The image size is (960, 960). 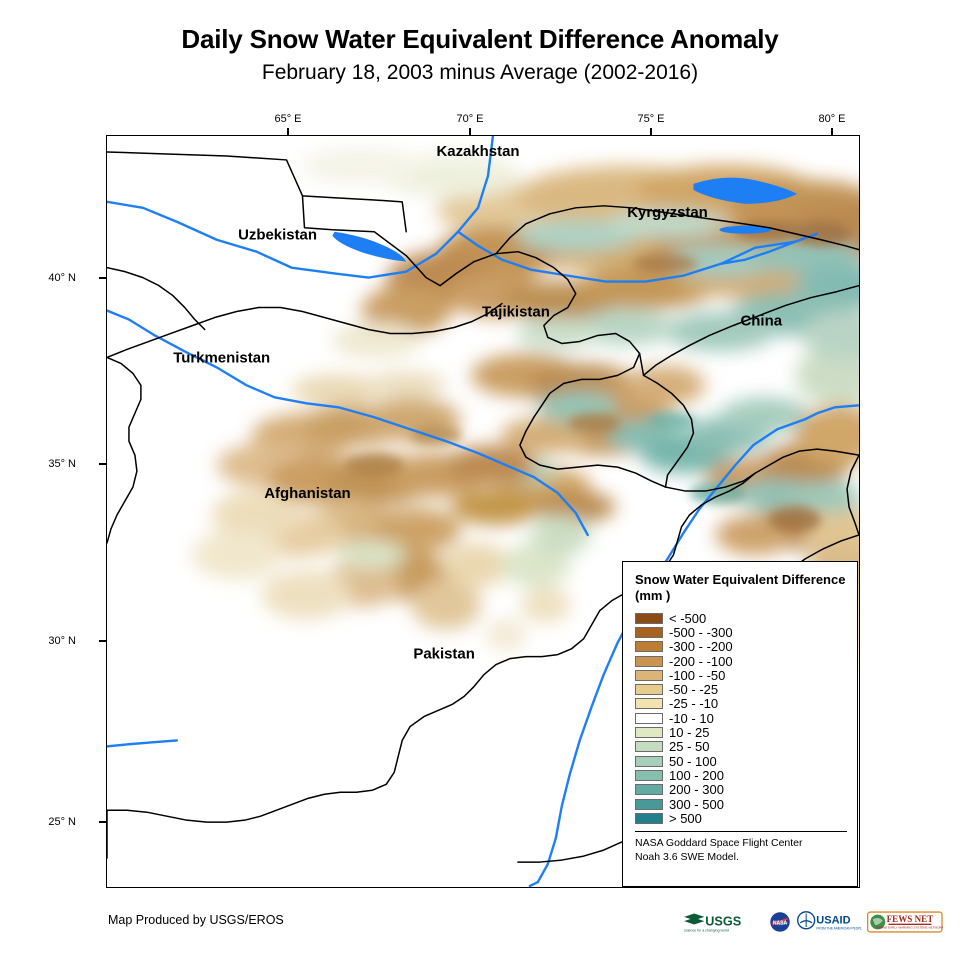 I want to click on usgs-logo: USGS science for a changing world, so click(x=723, y=922).